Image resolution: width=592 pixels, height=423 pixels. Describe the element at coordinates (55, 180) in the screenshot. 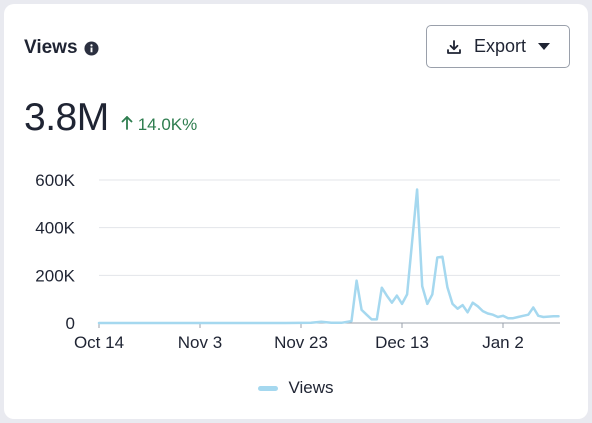

I see `y-tick-label: 600K` at that location.